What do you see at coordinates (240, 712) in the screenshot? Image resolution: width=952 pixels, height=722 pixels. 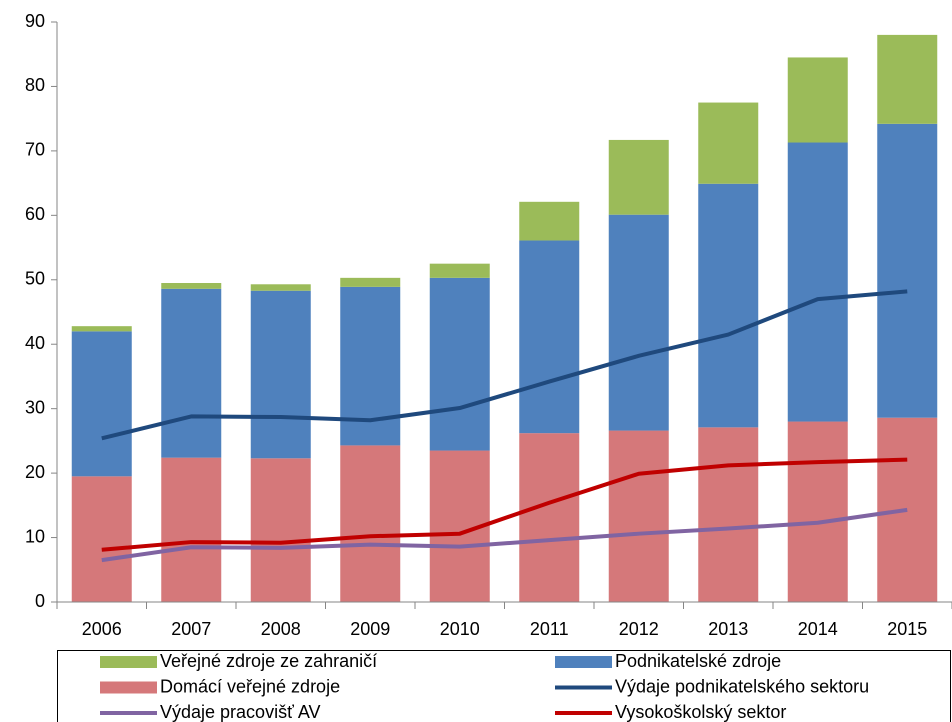 I see `legend-label: Výdaje pracovišť AV` at bounding box center [240, 712].